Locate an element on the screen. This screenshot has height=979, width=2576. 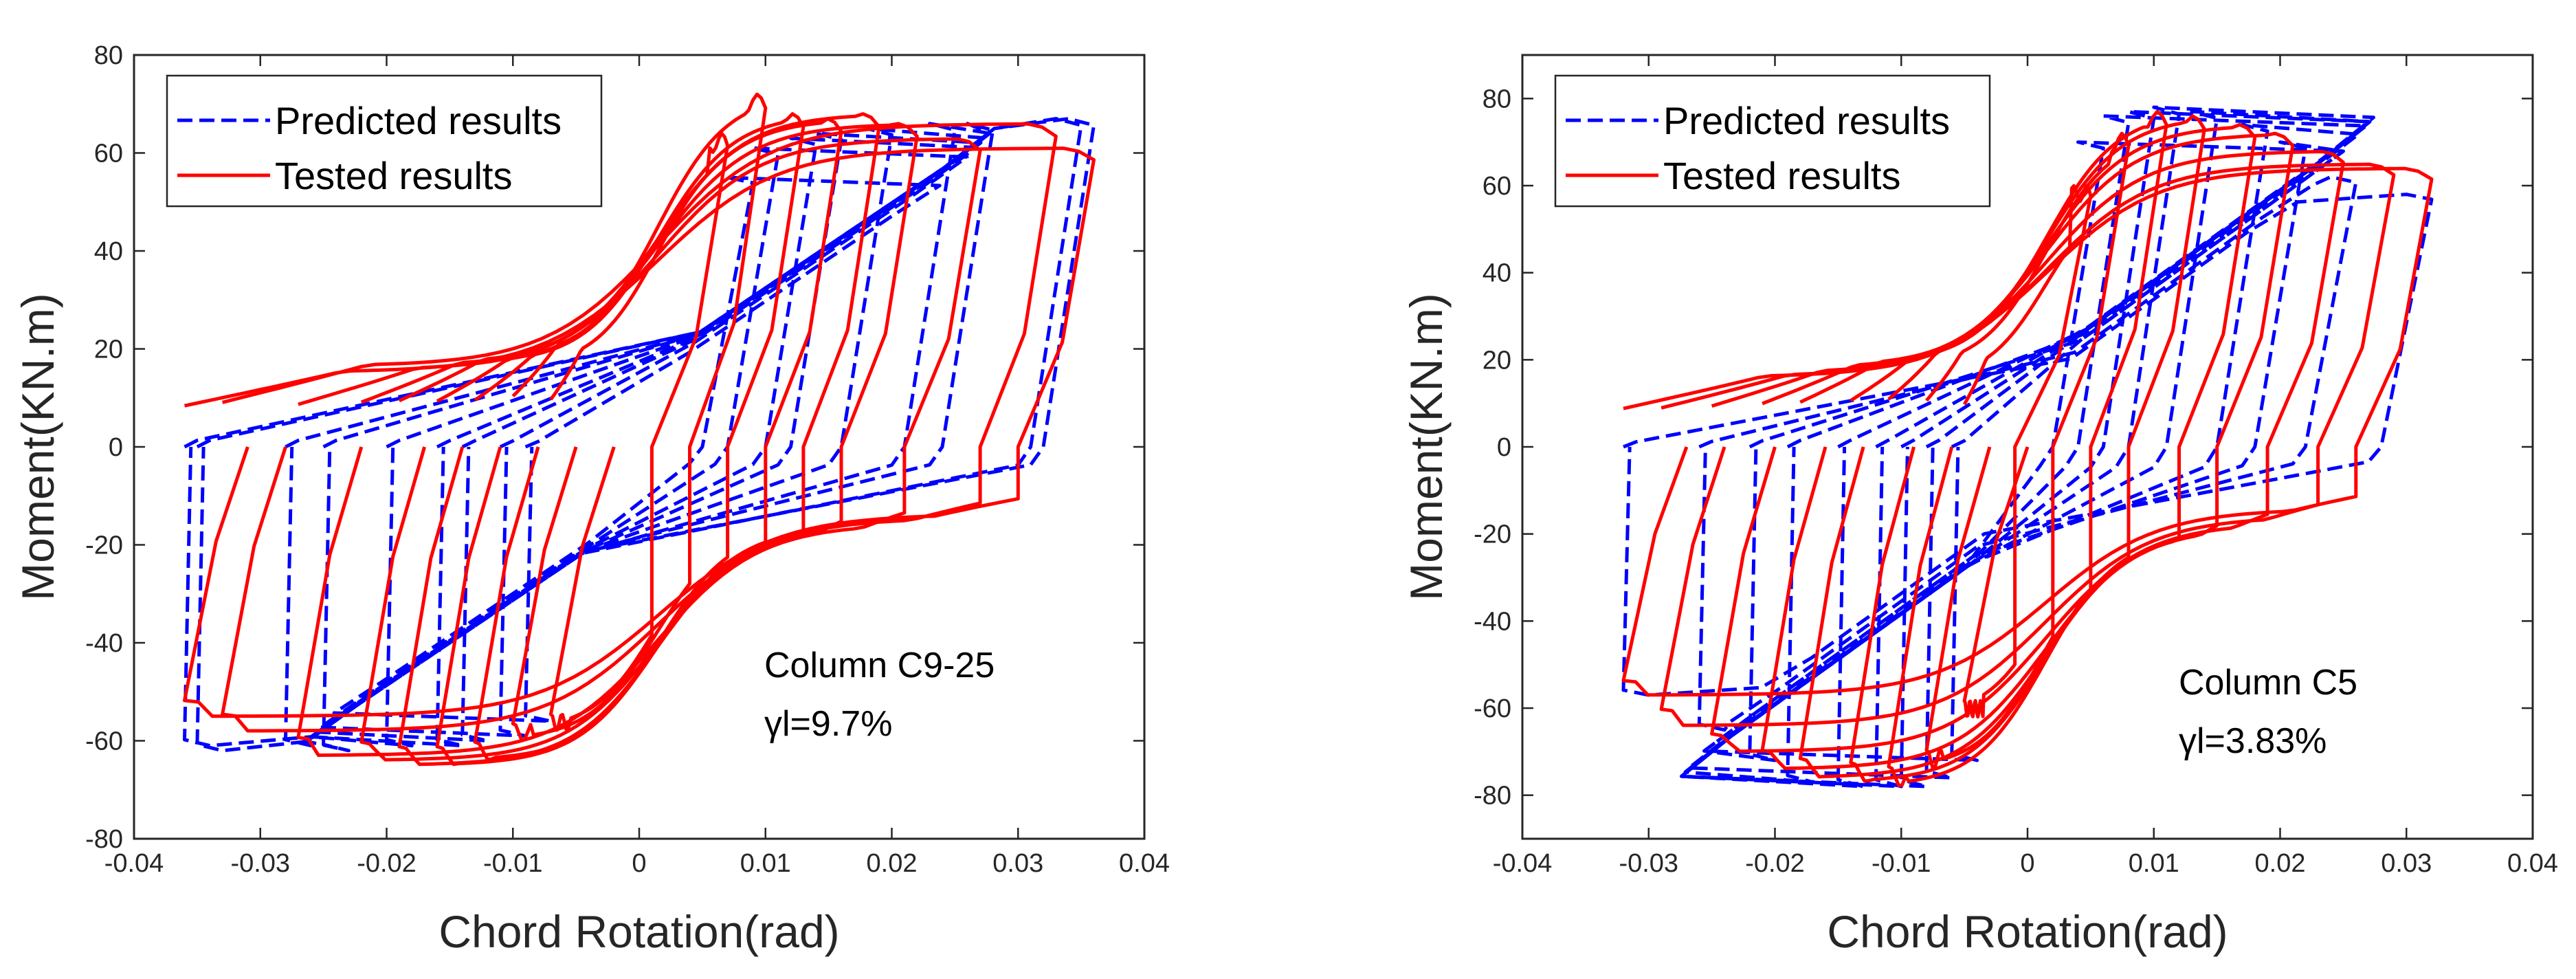
legend-box-right is located at coordinates (1772, 141).